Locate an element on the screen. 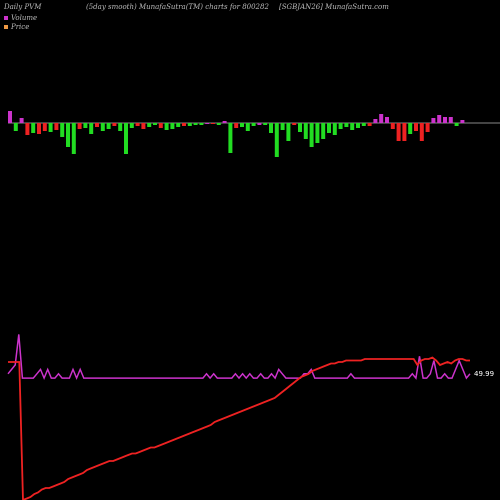 This screenshot has width=500, height=500. price-swatch is located at coordinates (6, 27).